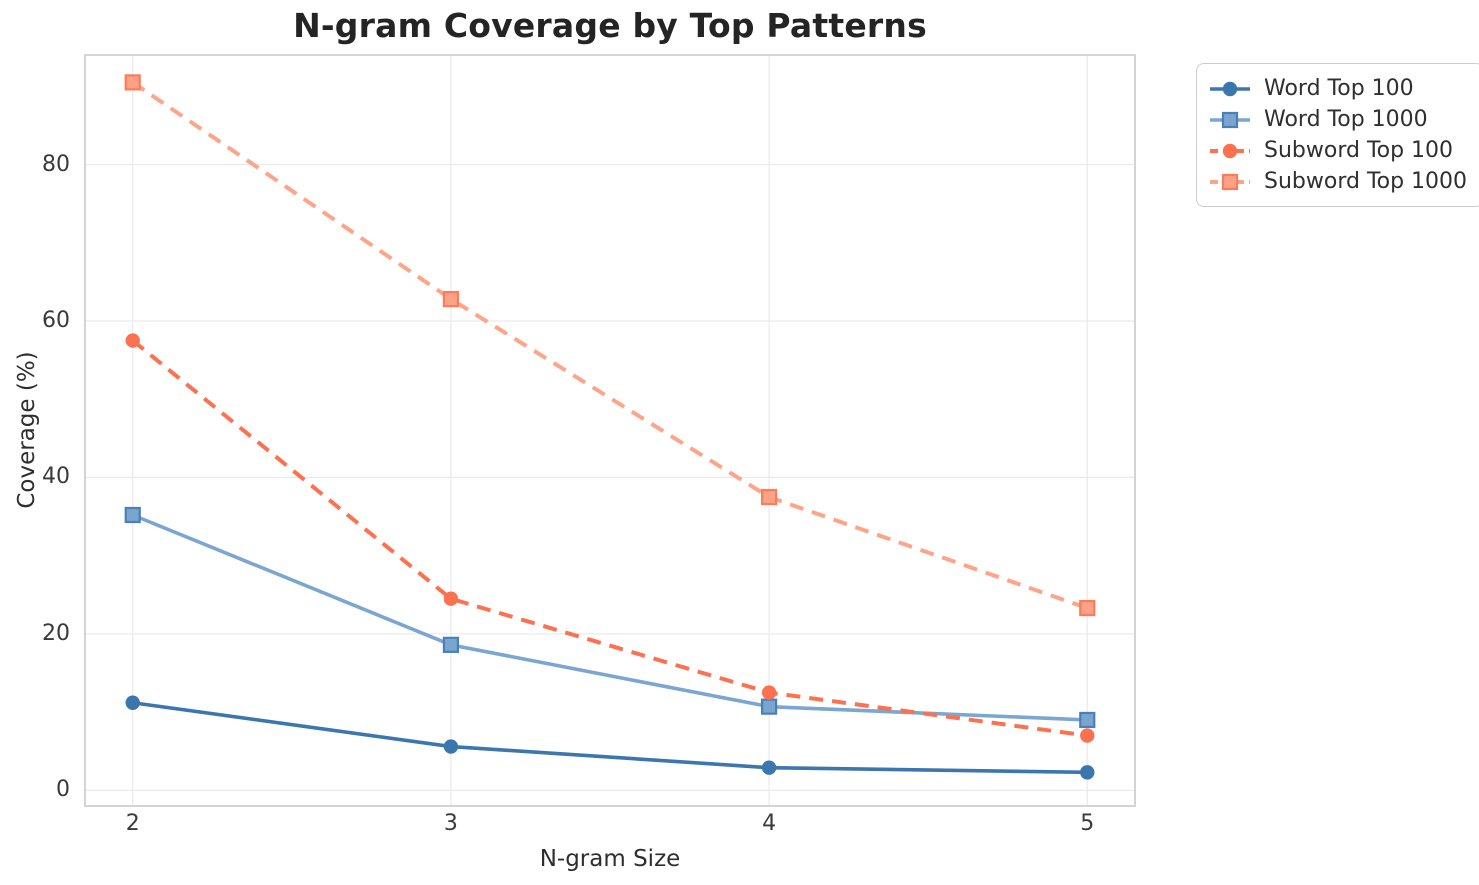 This screenshot has height=885, width=1479. What do you see at coordinates (63, 790) in the screenshot?
I see `y-tick-label: 0` at bounding box center [63, 790].